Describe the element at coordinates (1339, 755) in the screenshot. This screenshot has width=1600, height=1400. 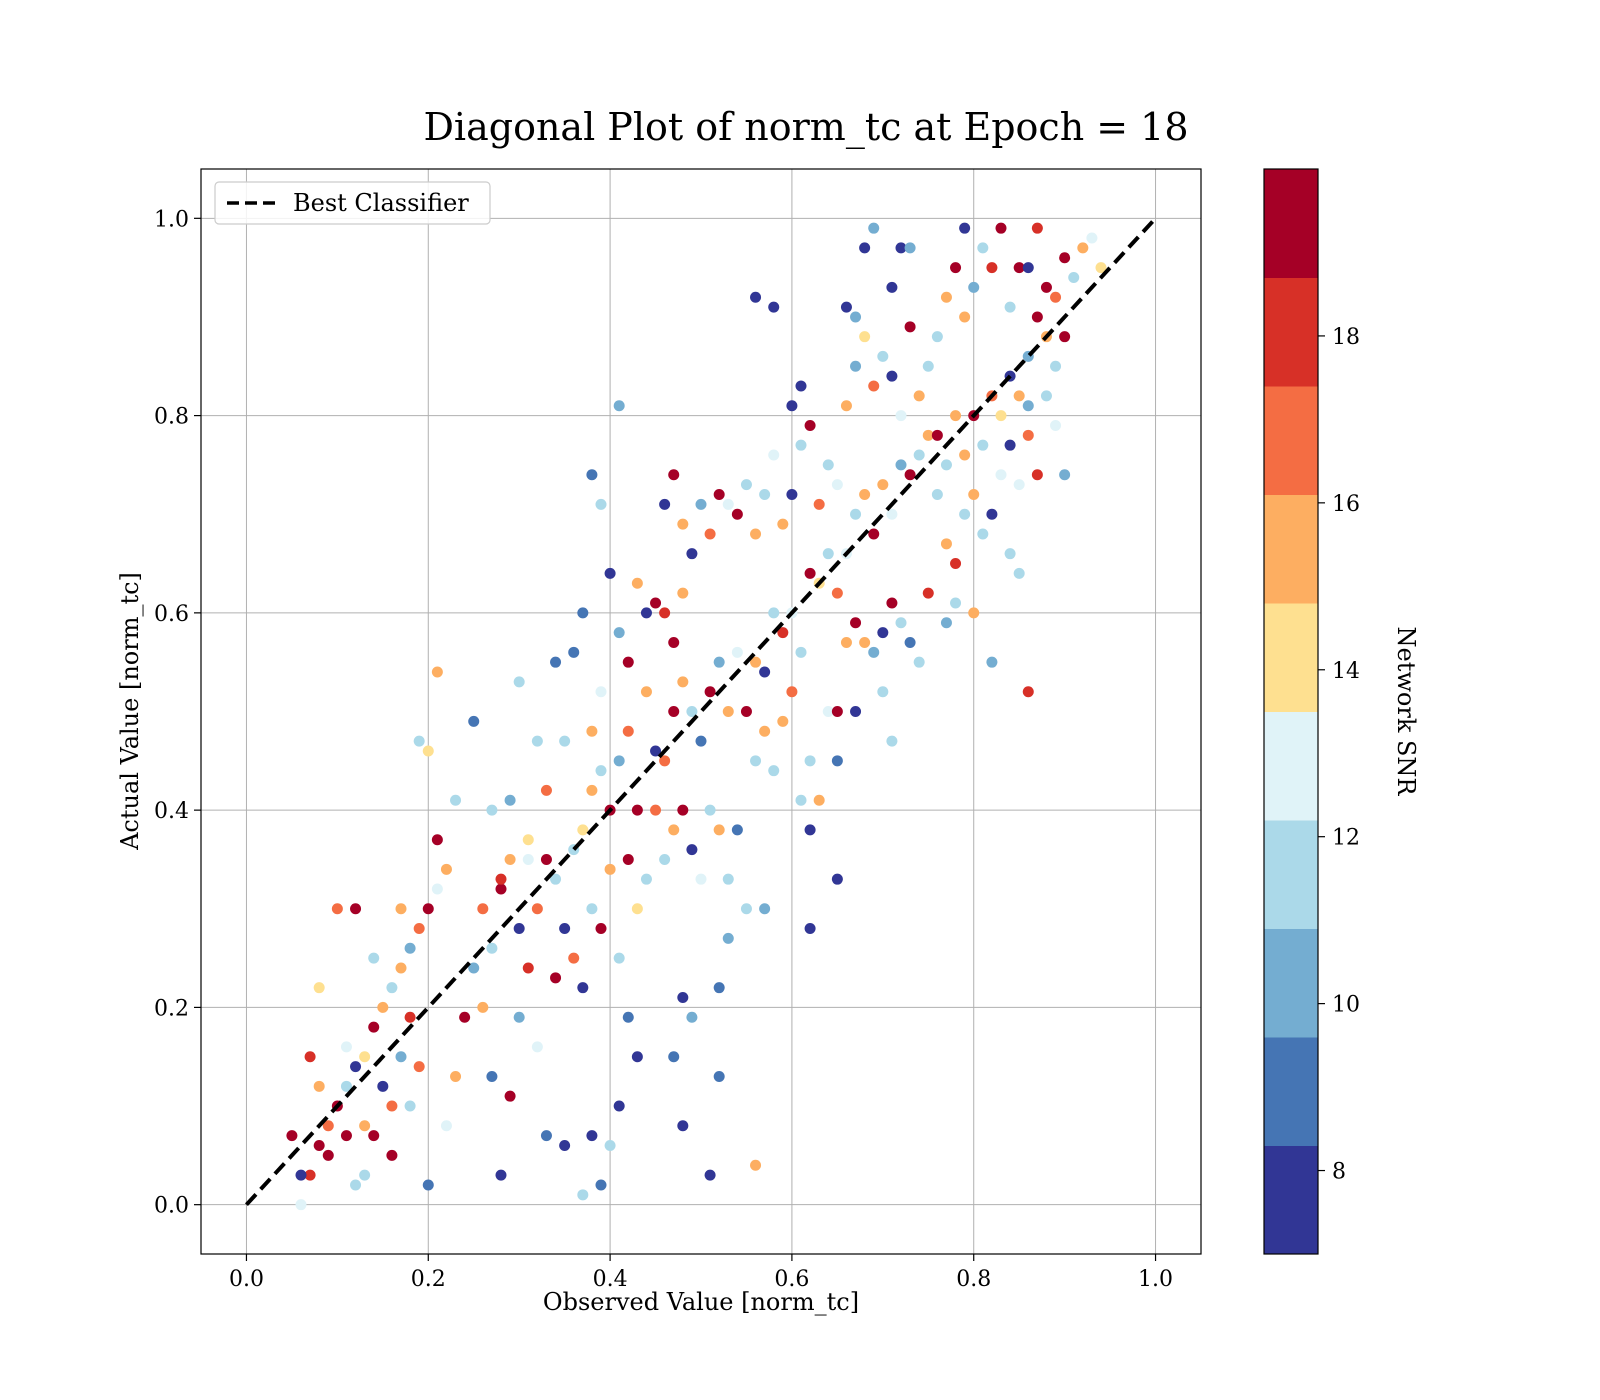
I see `colorbar-ticks: 8 10 12 14 16 18` at that location.